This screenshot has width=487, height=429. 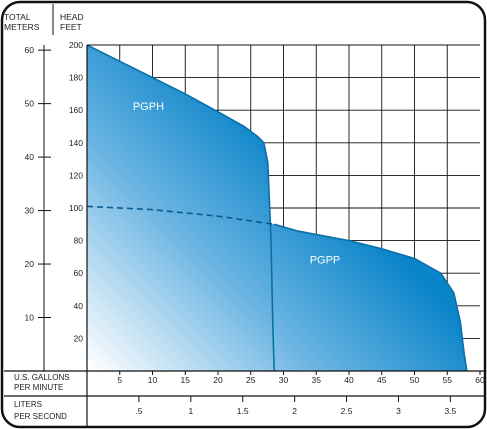 What do you see at coordinates (17, 17) in the screenshot?
I see `meters-header-line1: TOTAL` at bounding box center [17, 17].